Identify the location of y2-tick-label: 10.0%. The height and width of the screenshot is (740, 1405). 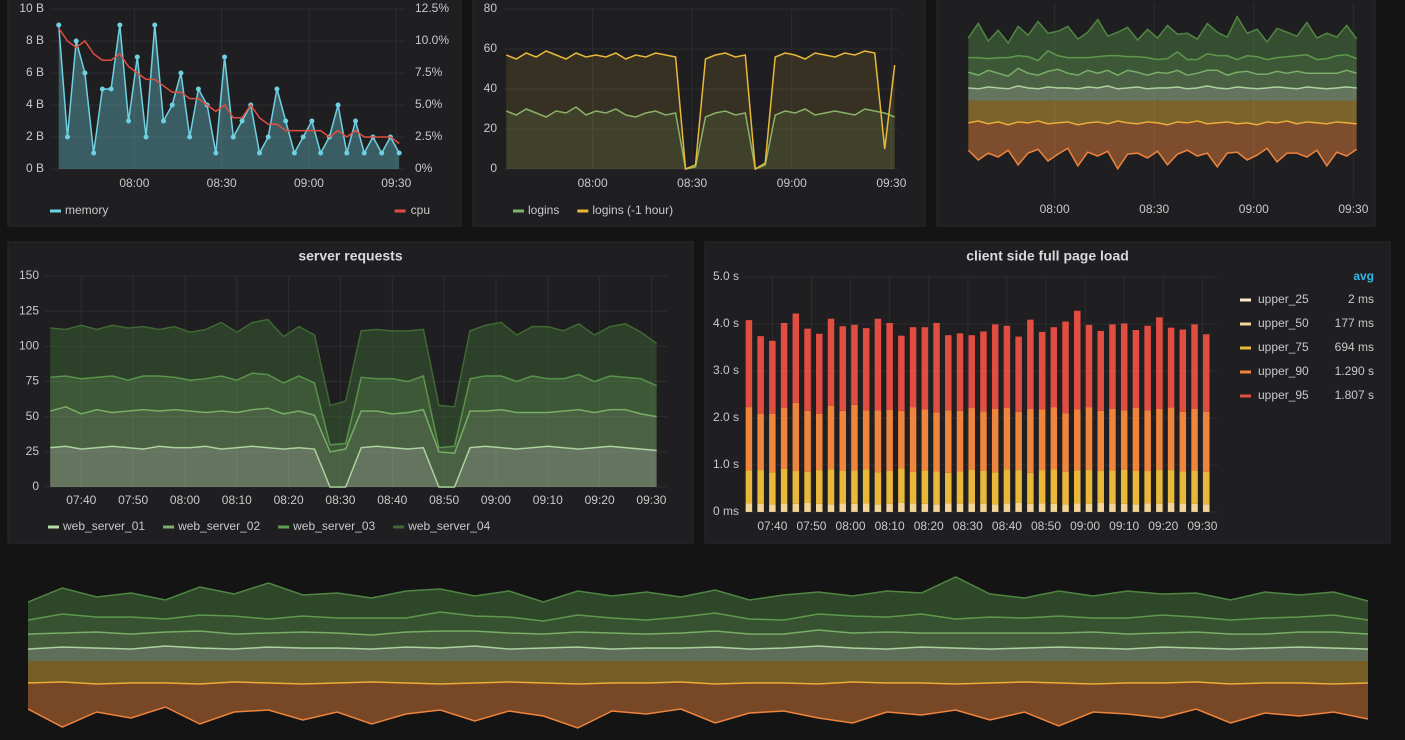
(432, 40).